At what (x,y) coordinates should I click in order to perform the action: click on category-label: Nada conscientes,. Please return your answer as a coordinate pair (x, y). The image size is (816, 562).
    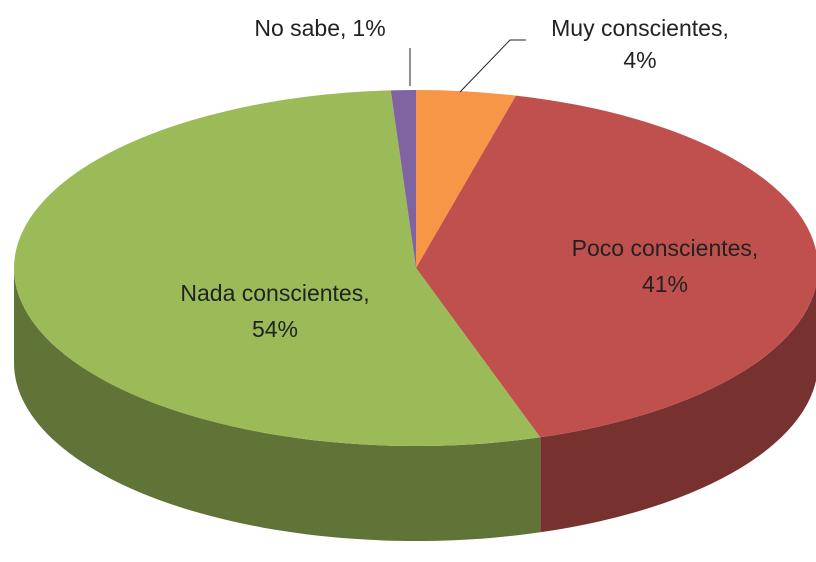
    Looking at the image, I should click on (274, 293).